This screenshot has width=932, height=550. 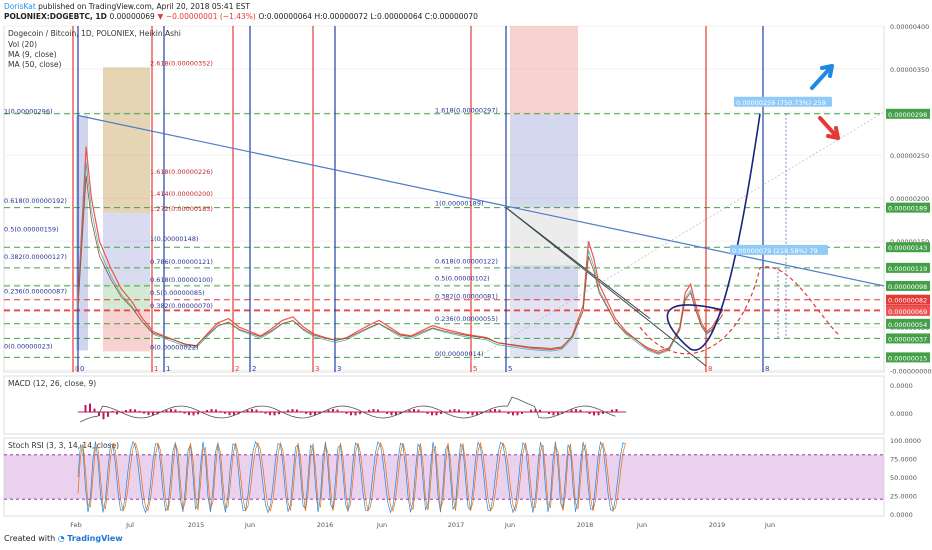 I want to click on fib-label: 0.236(0.00000055), so click(x=466, y=319).